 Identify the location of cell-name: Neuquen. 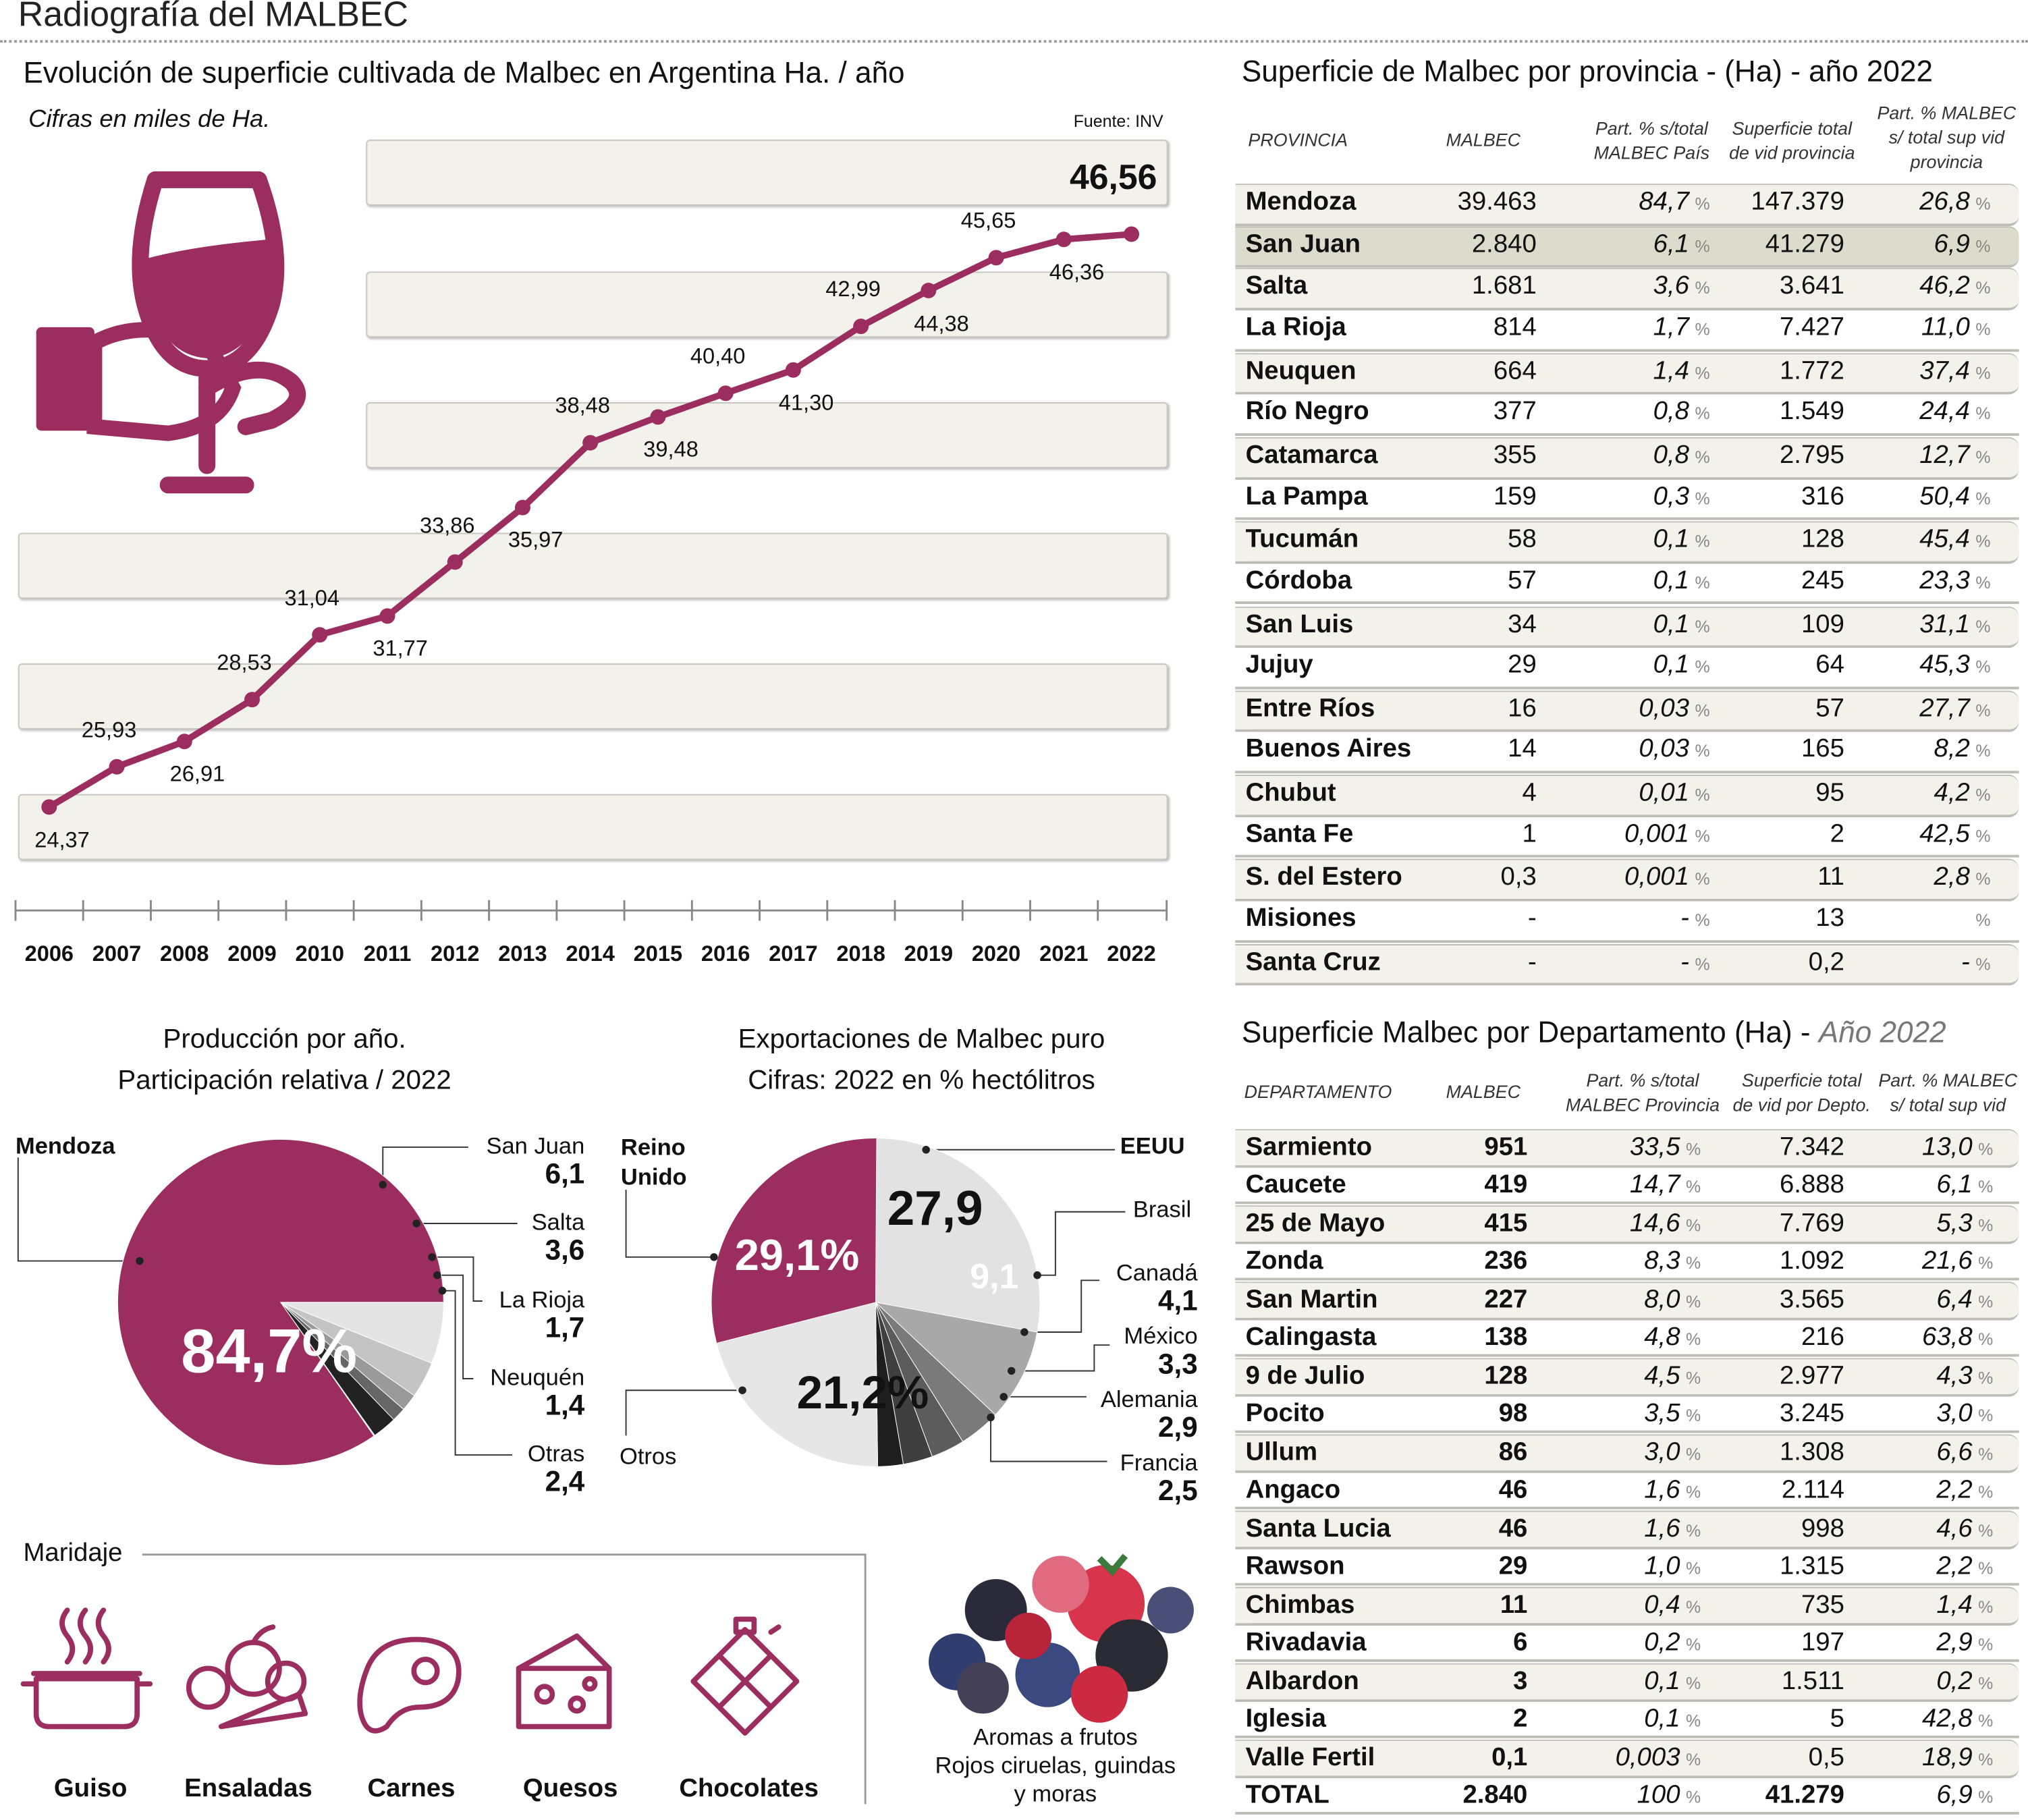
(1300, 370).